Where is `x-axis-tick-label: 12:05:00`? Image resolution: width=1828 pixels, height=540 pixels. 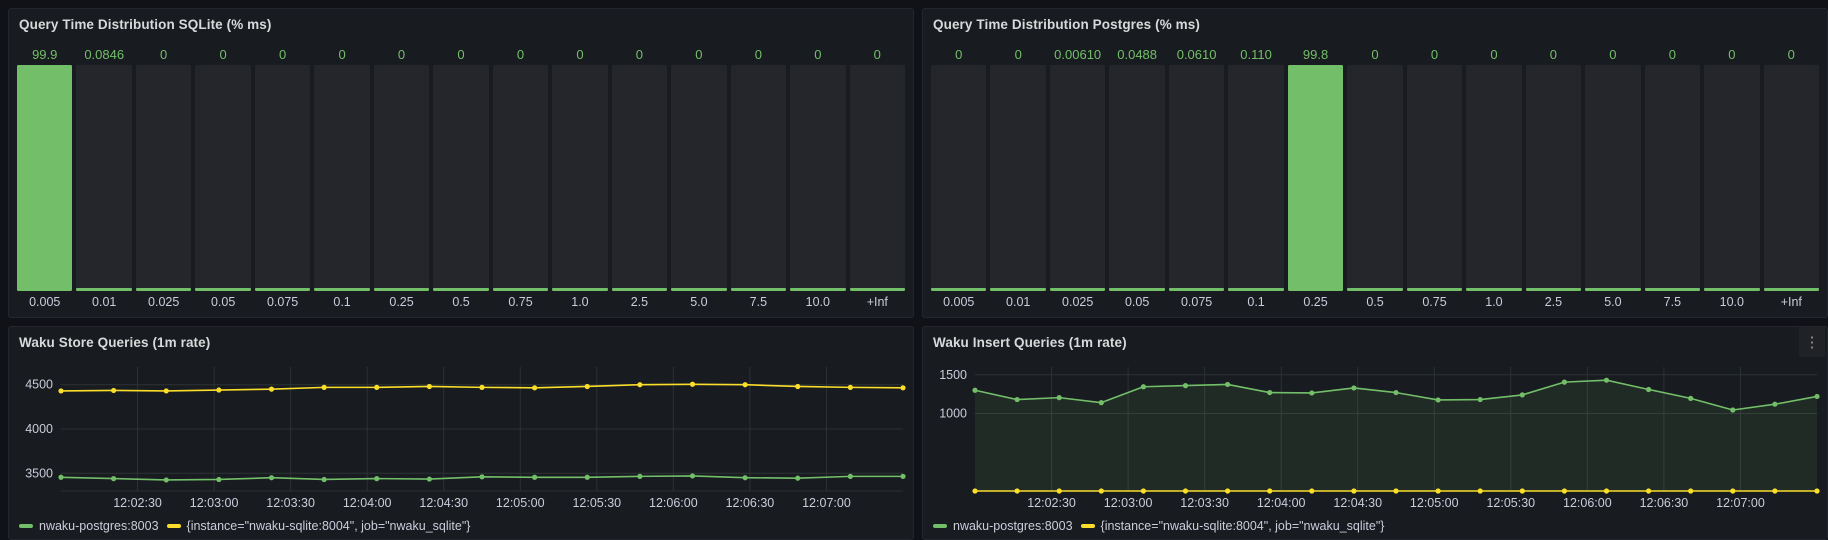 x-axis-tick-label: 12:05:00 is located at coordinates (1434, 503).